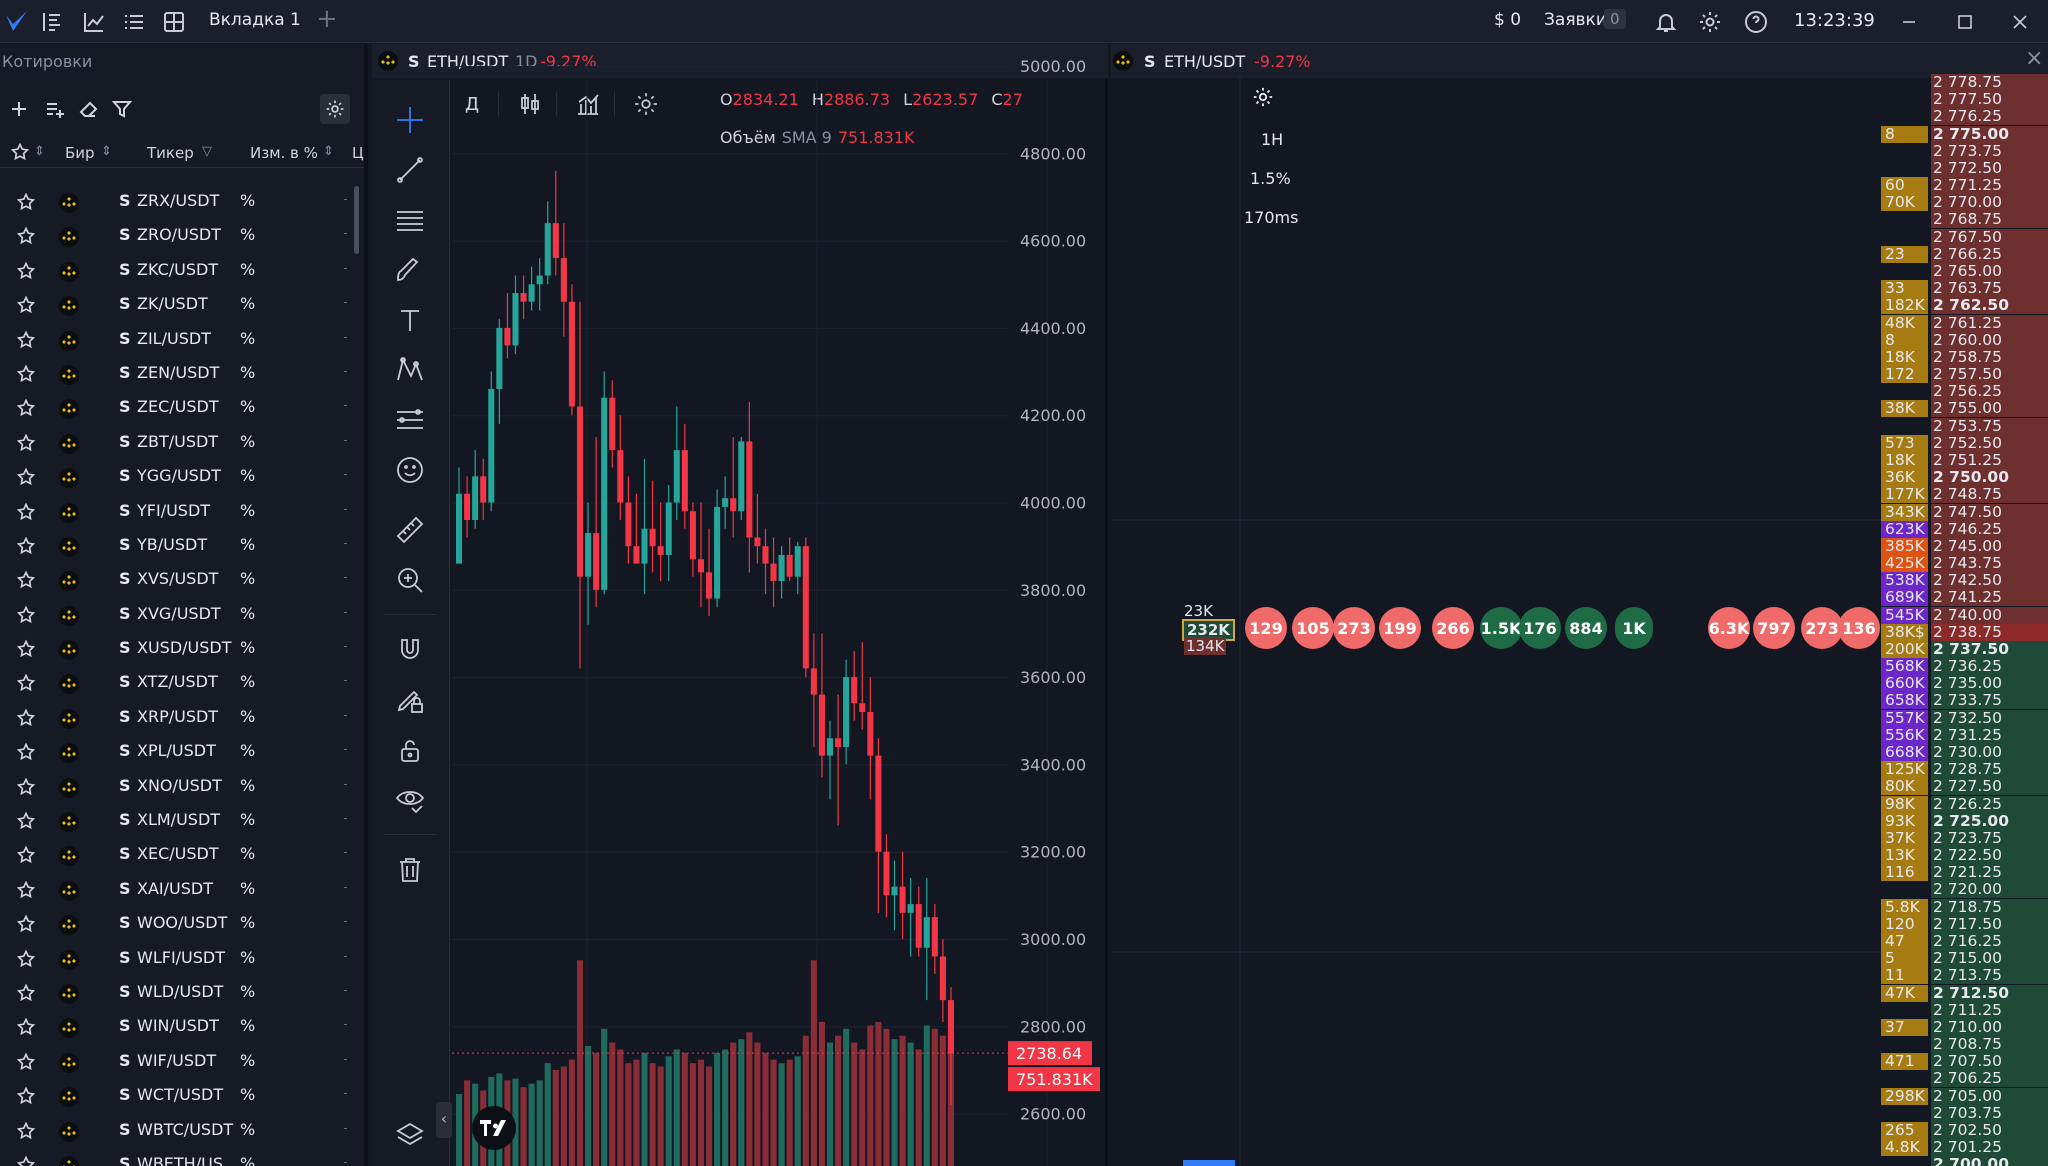  I want to click on quote-row: S XRP/USDT%, so click(182, 718).